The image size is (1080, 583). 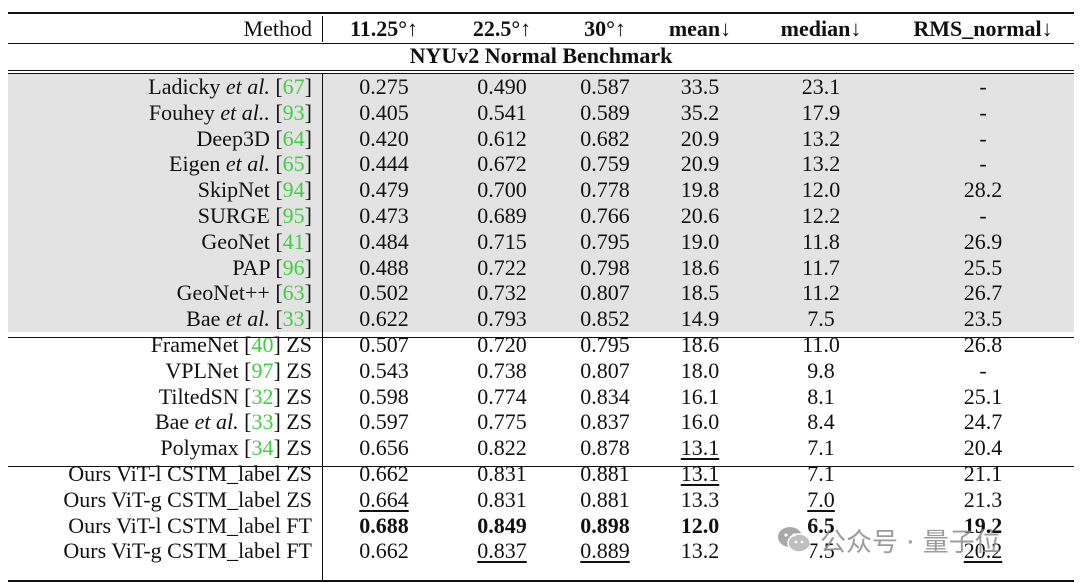 I want to click on header-col-3: 30°↑, so click(x=605, y=28).